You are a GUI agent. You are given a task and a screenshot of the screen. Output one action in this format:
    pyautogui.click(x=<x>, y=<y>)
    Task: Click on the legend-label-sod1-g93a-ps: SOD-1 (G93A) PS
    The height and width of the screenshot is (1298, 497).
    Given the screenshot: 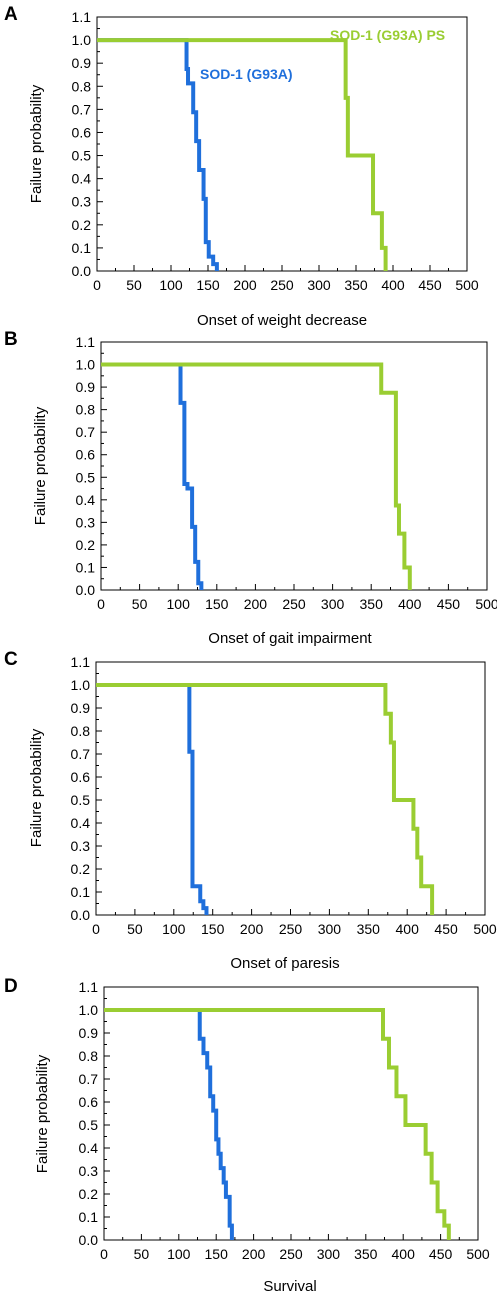 What is the action you would take?
    pyautogui.click(x=387, y=35)
    